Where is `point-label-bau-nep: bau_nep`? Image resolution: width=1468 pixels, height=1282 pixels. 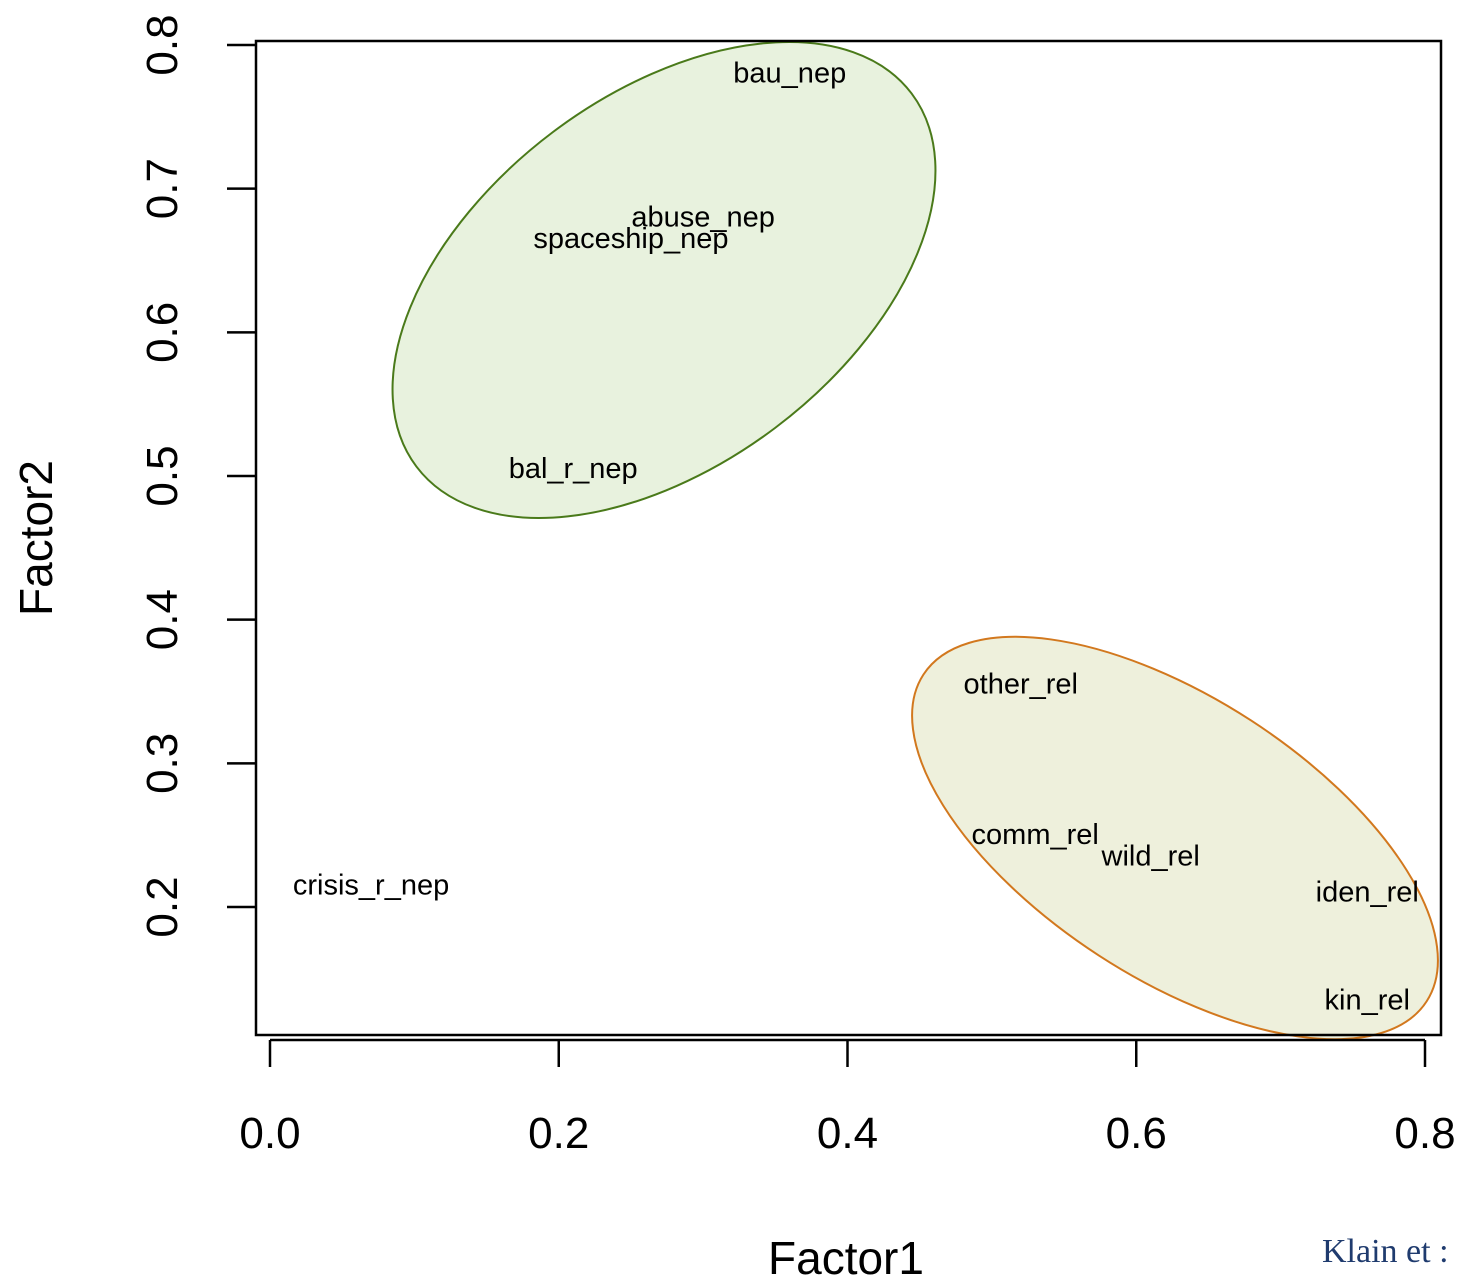
point-label-bau-nep: bau_nep is located at coordinates (789, 74).